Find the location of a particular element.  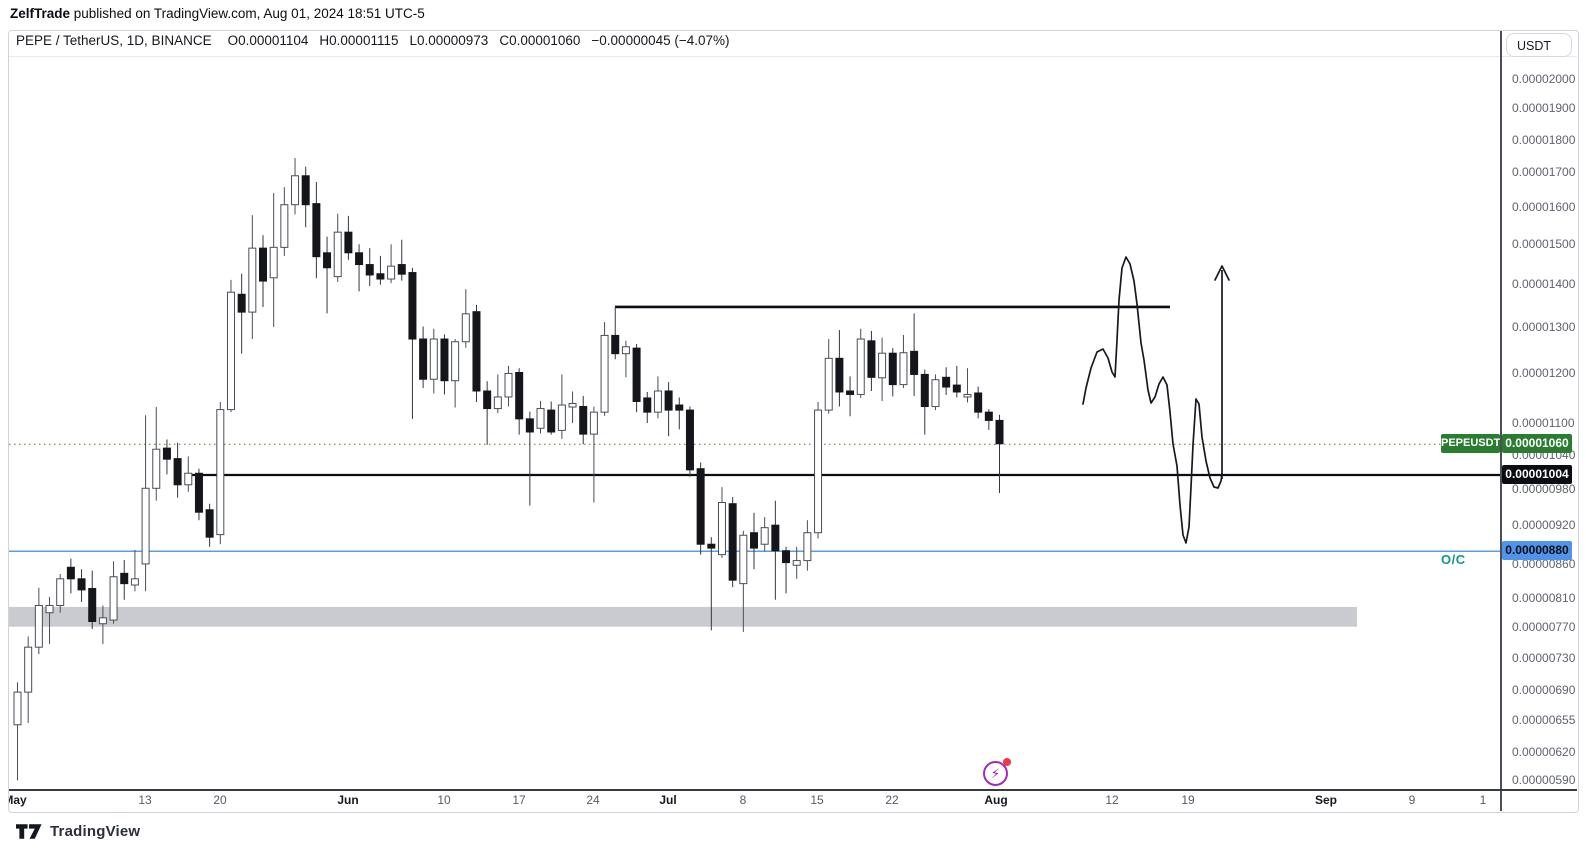

time-axis: May 13 20 Jun 10 17 24 Jul 8 15 22 Aug 12 19 Sep 9 1 is located at coordinates (754, 801).